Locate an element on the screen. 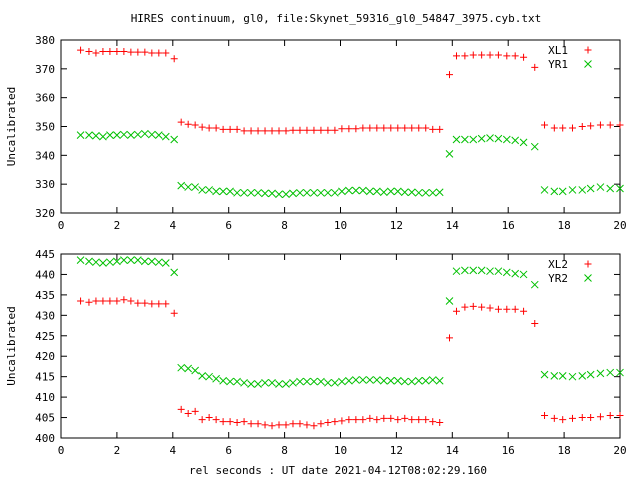 The width and height of the screenshot is (640, 480). y-tick-label: 415 is located at coordinates (45, 377).